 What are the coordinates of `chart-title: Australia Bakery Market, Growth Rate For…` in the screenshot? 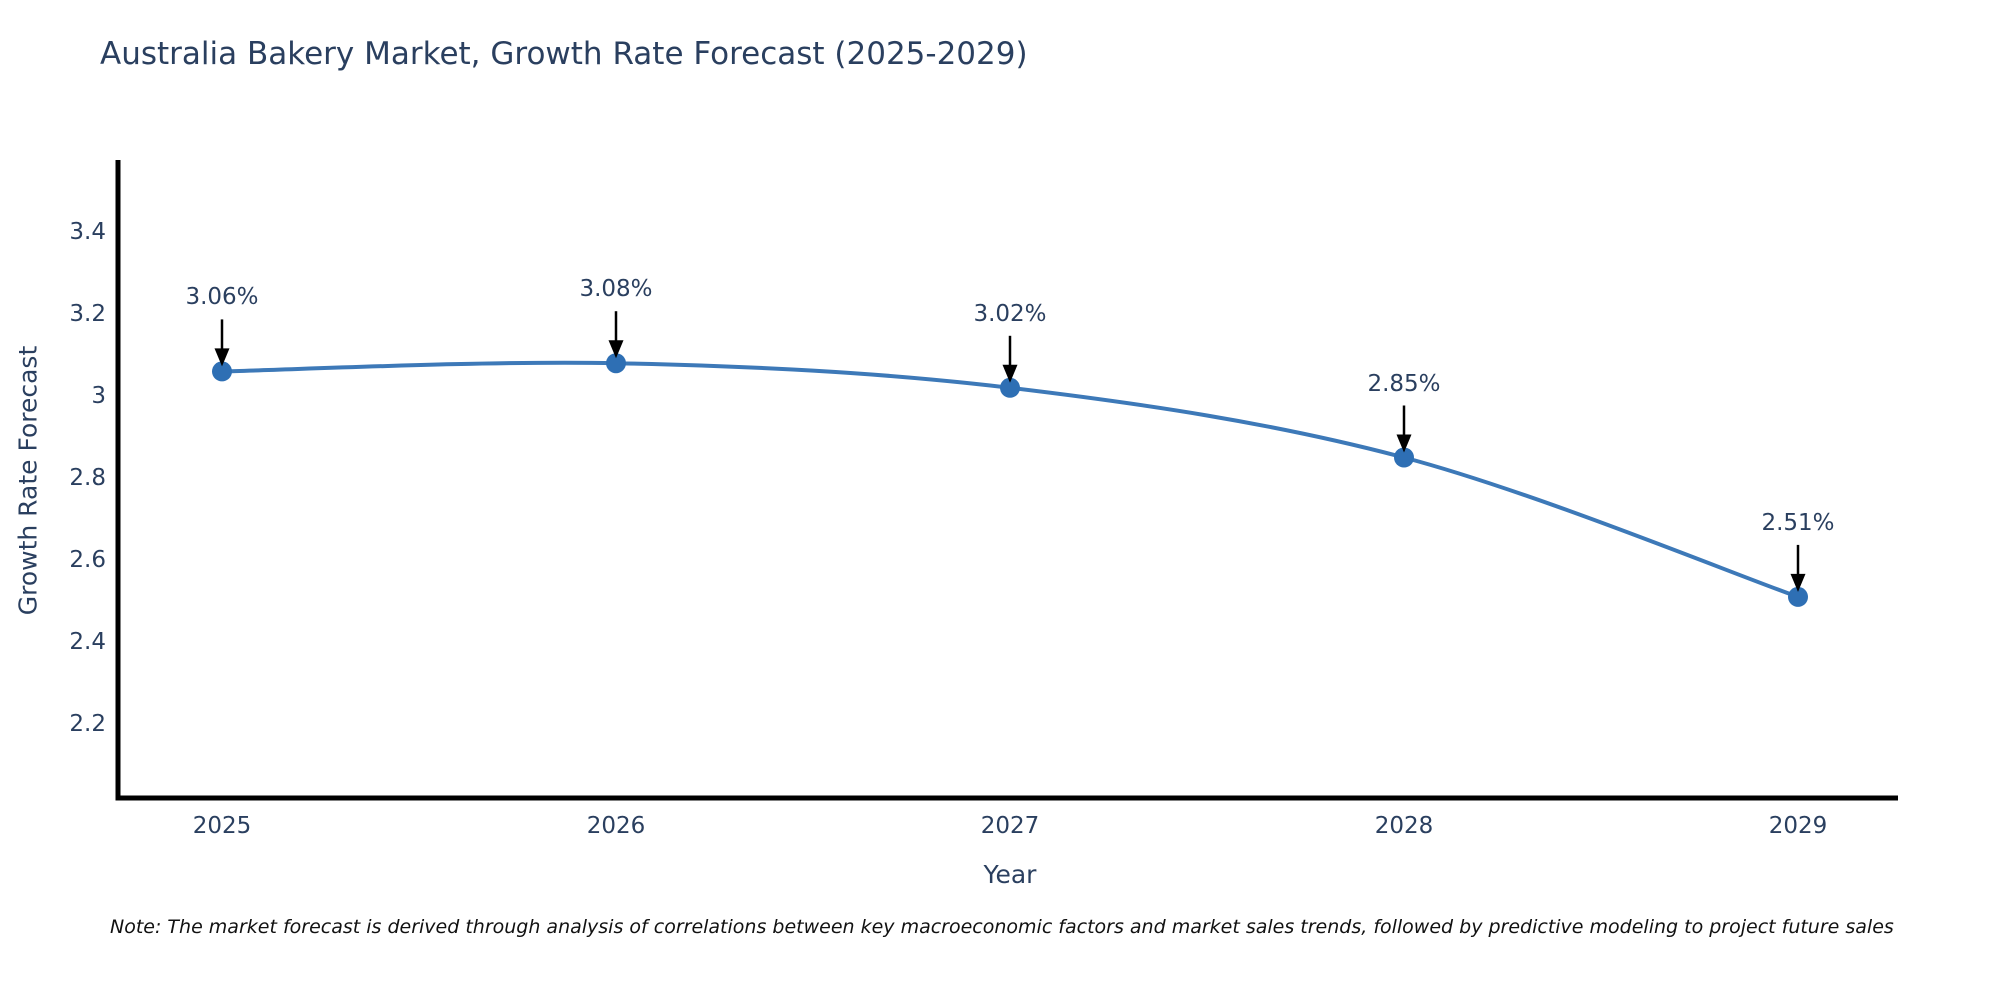 It's located at (564, 54).